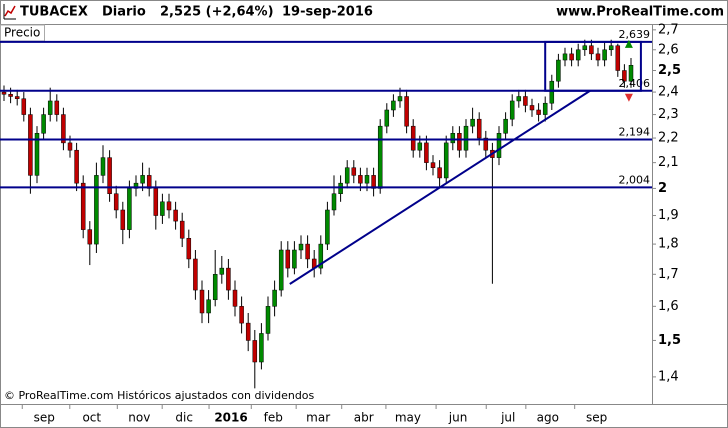  I want to click on y-tick-label: 2,4, so click(668, 92).